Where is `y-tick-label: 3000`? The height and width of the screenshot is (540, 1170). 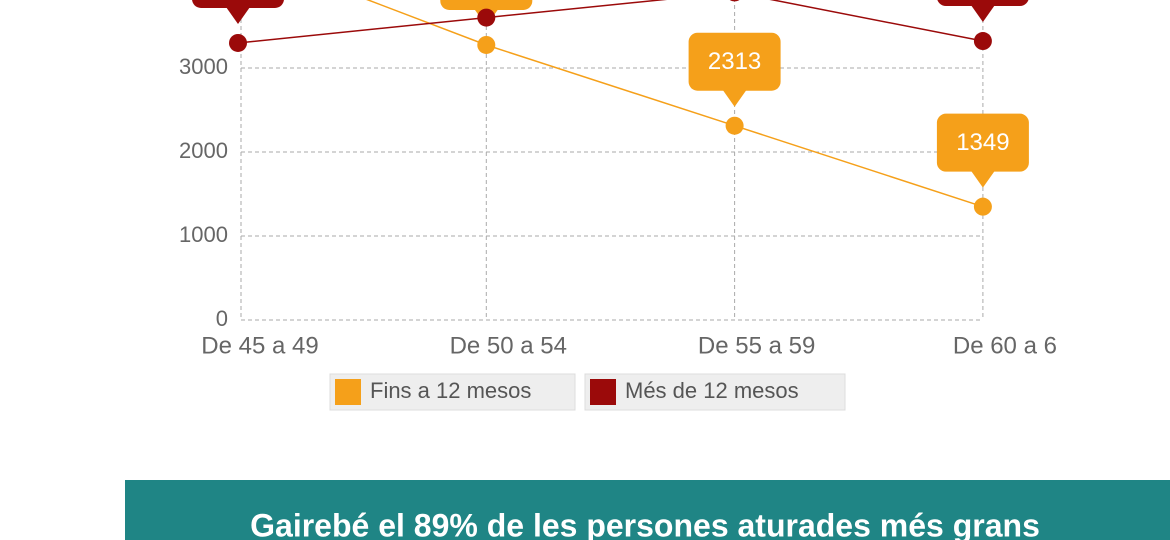
y-tick-label: 3000 is located at coordinates (203, 66).